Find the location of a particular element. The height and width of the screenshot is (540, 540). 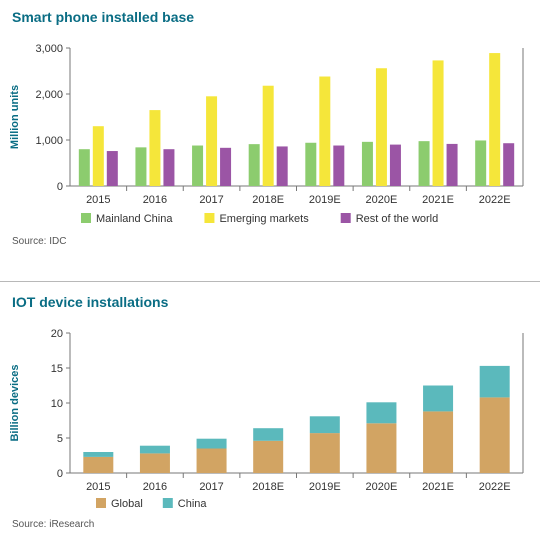

chart-title: Smart phone installed base is located at coordinates (103, 17).